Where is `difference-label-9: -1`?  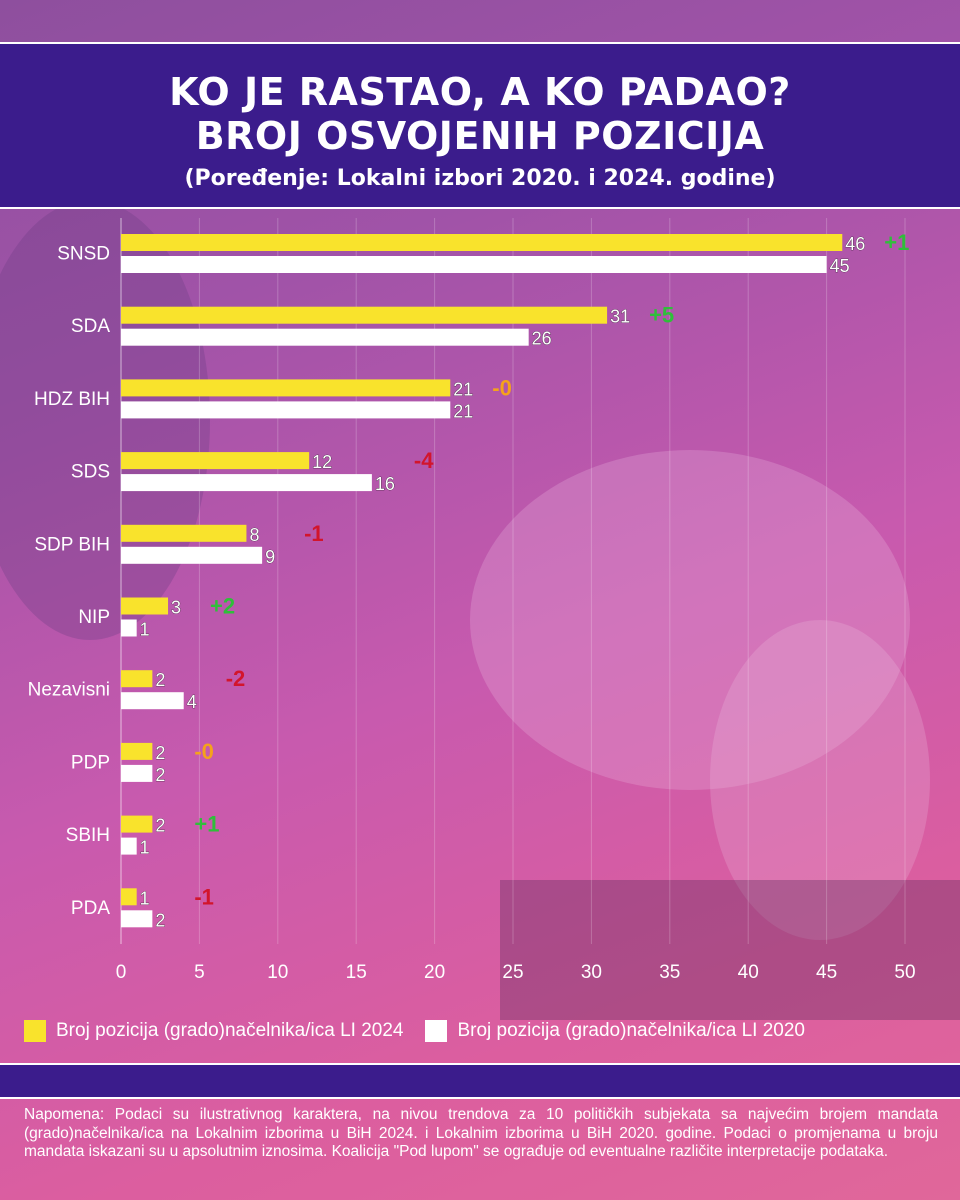 difference-label-9: -1 is located at coordinates (204, 896).